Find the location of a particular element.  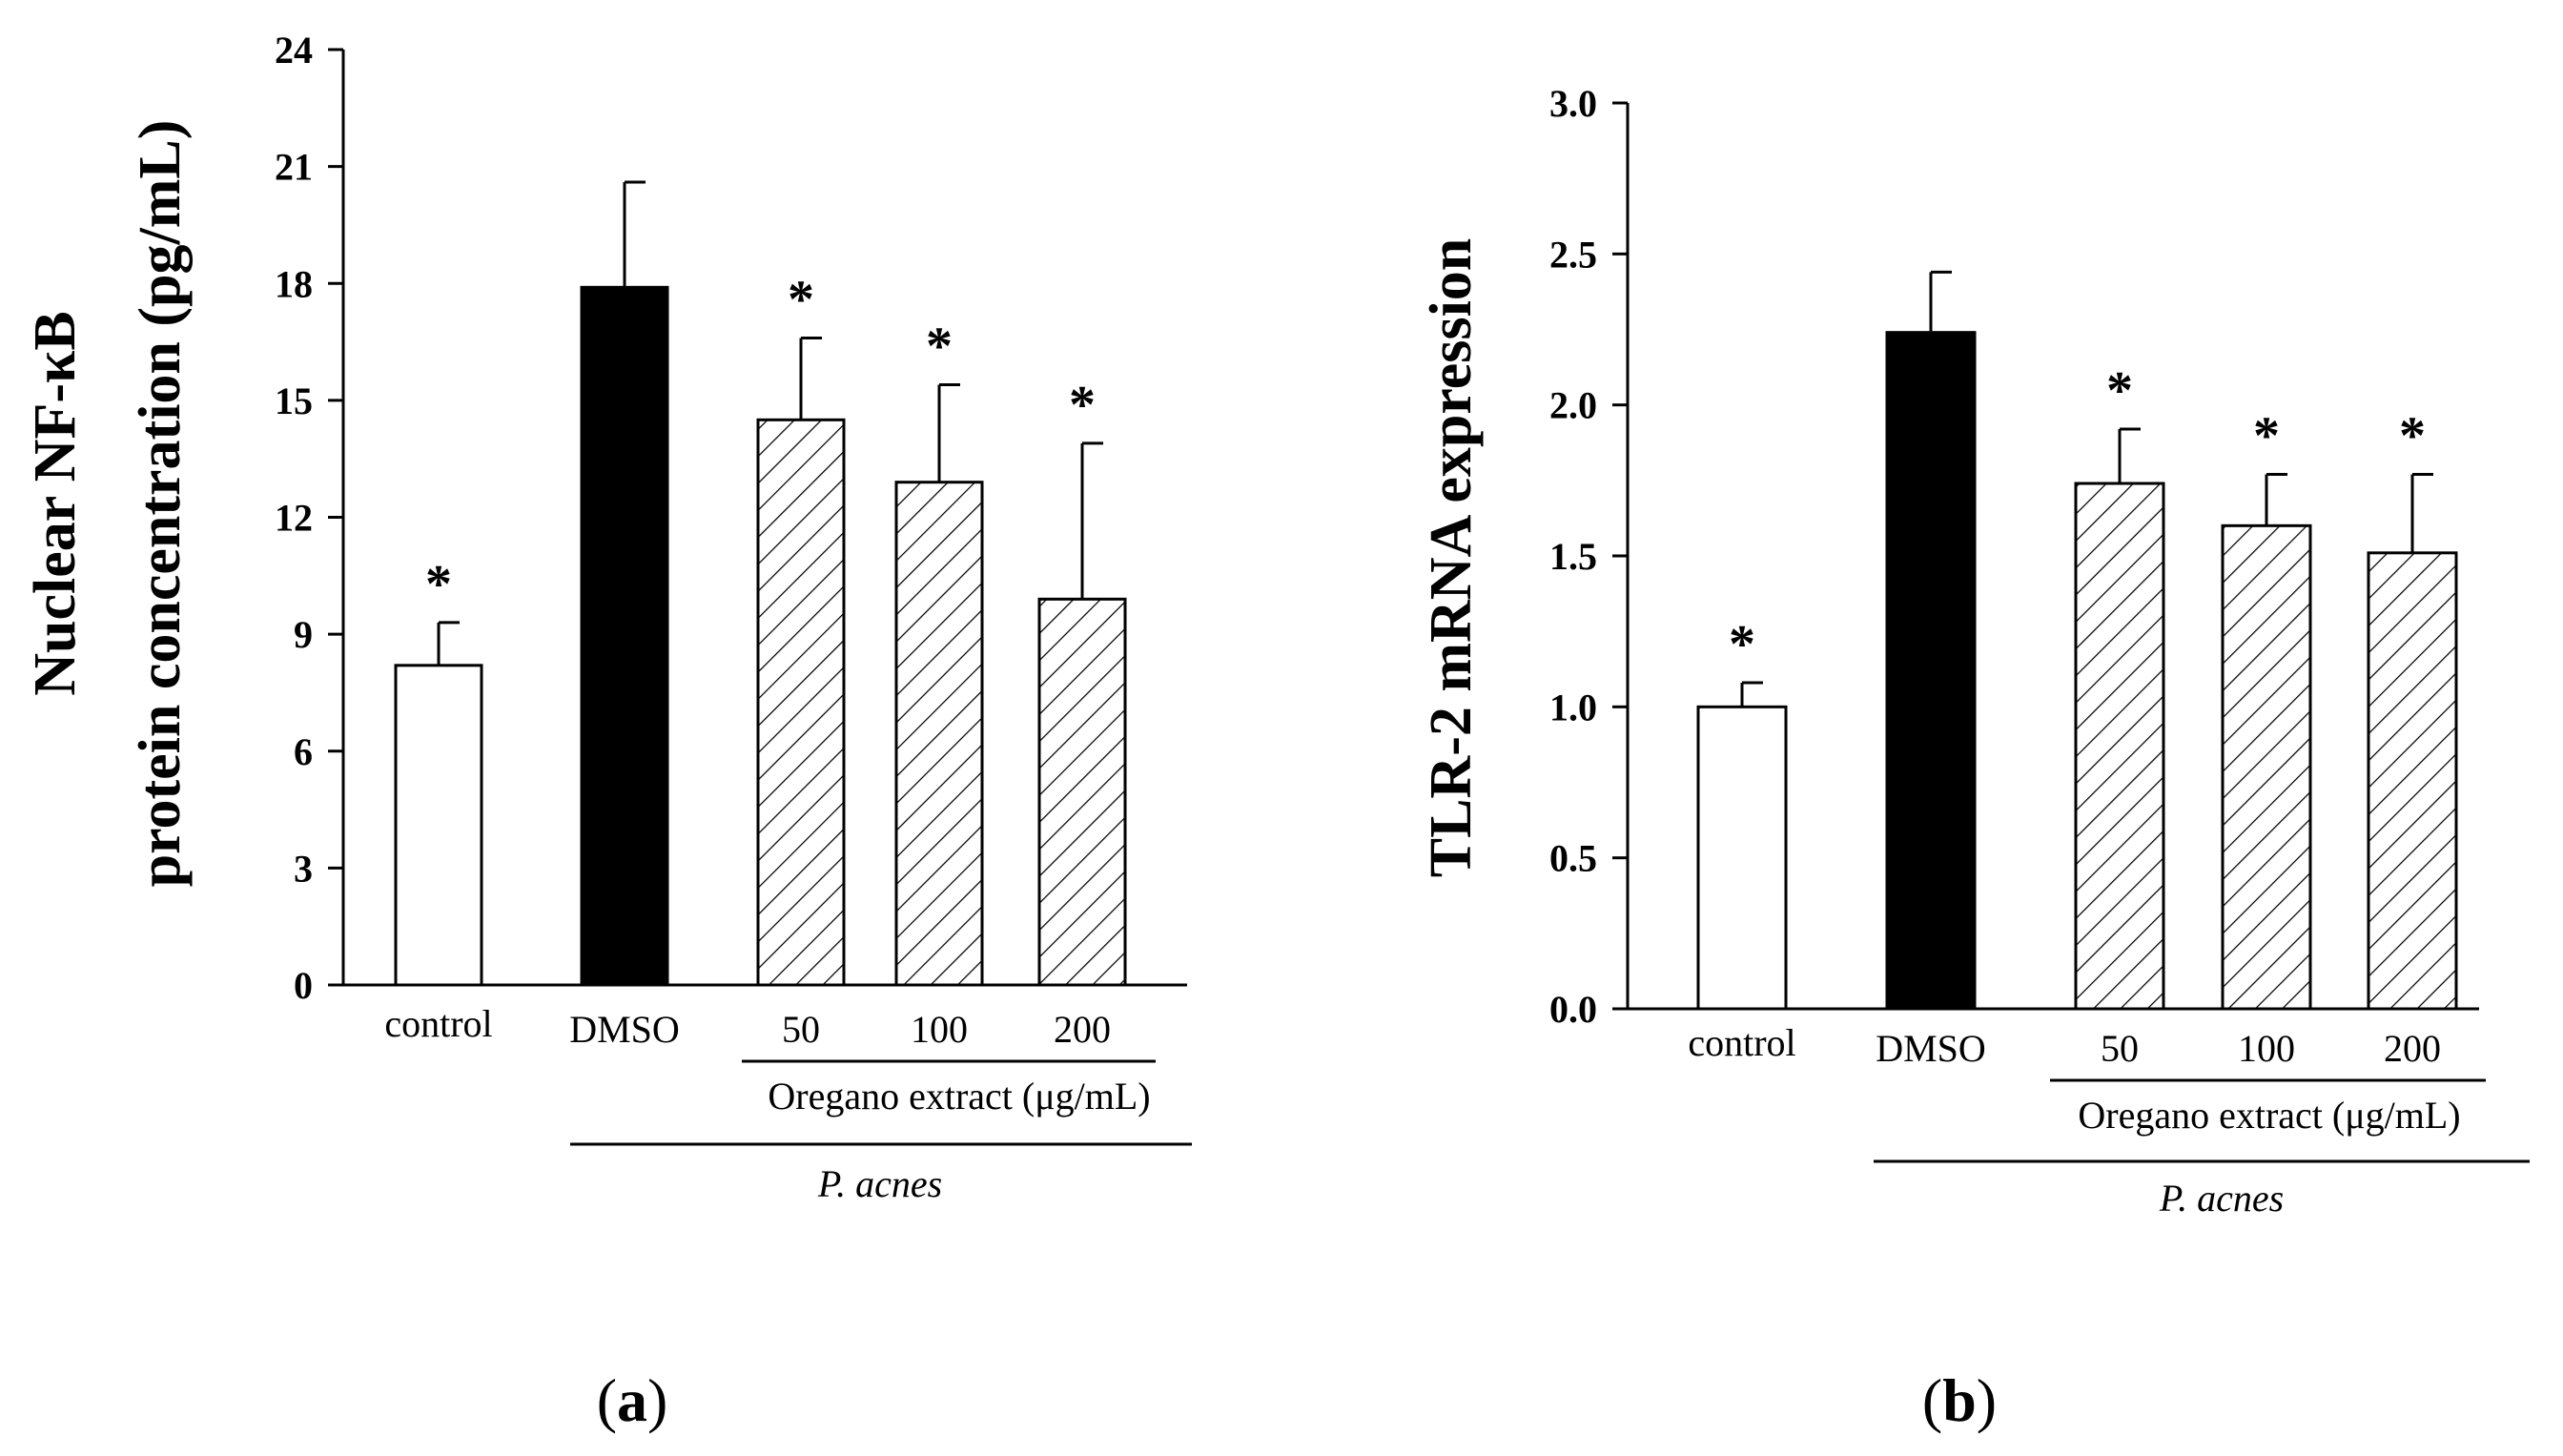

y-tick-label: 1.0 is located at coordinates (1573, 707).